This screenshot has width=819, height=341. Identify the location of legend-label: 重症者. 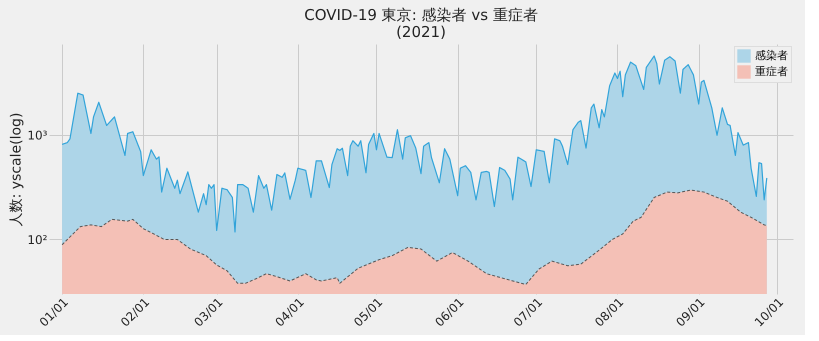
(771, 71).